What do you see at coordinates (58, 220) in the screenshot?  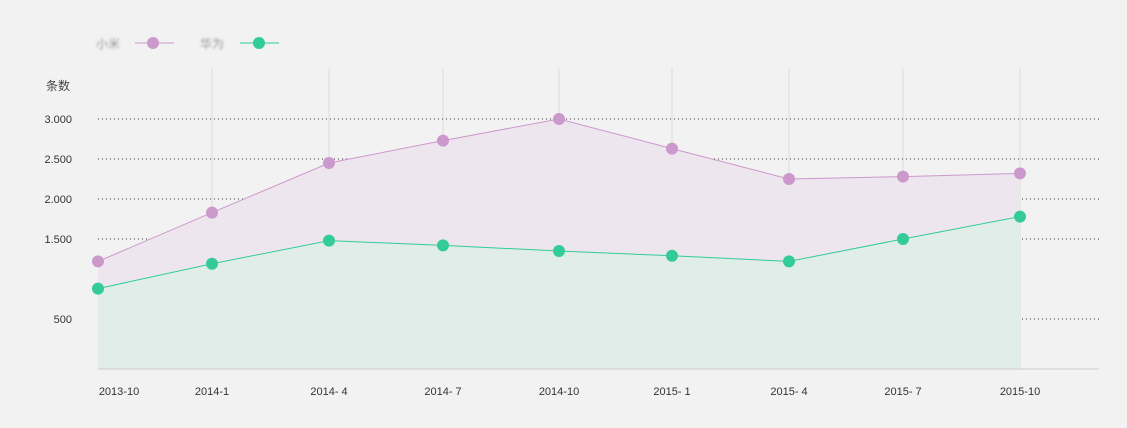 I see `y-tick-labels: 3.000 2.500 2.000 1.500 500` at bounding box center [58, 220].